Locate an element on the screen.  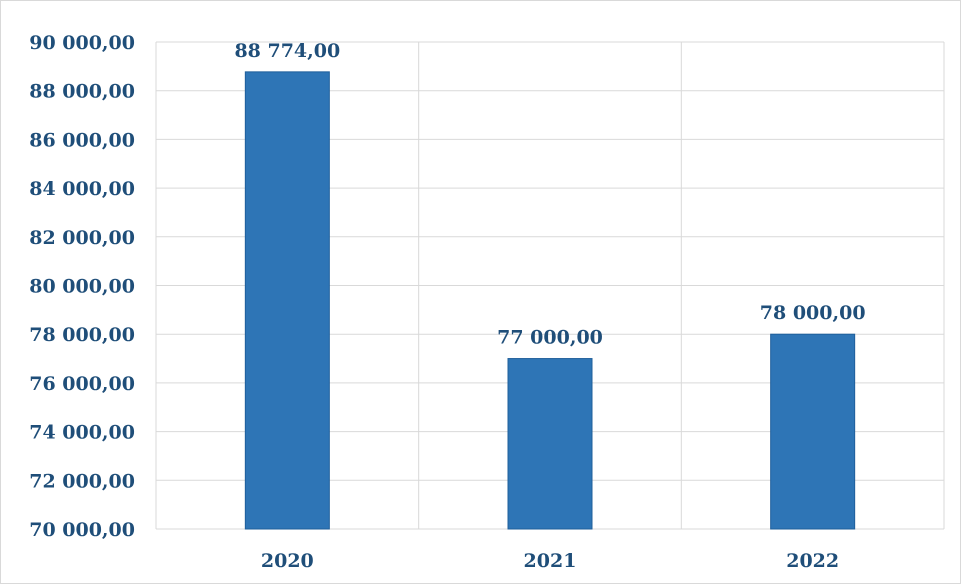
data-label-2022: 78 000,00 is located at coordinates (813, 313).